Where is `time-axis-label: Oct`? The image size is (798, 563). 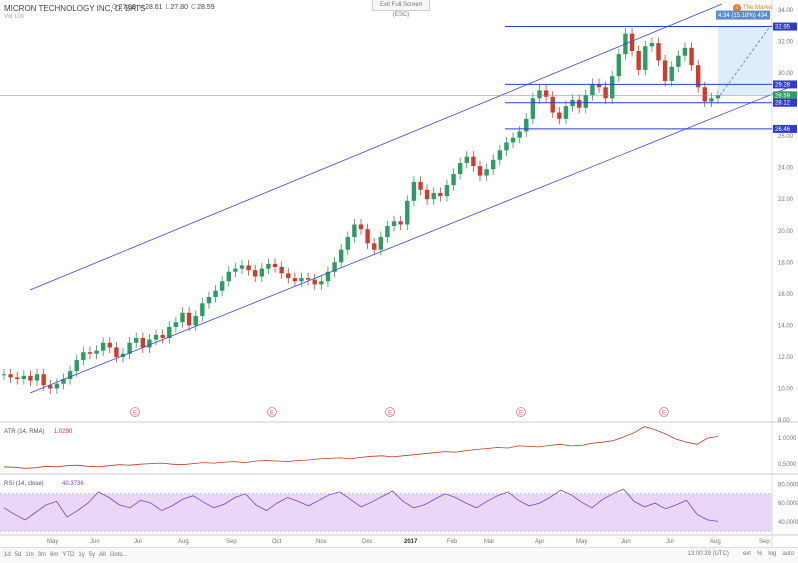 time-axis-label: Oct is located at coordinates (277, 542).